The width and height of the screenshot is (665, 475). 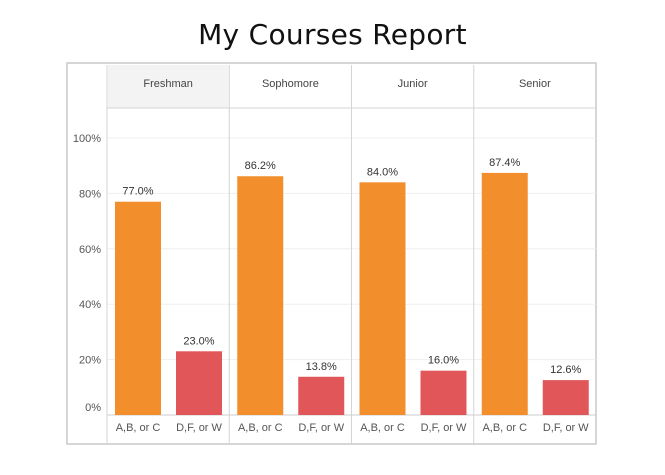 I want to click on panel-header-junior: Junior, so click(x=413, y=84).